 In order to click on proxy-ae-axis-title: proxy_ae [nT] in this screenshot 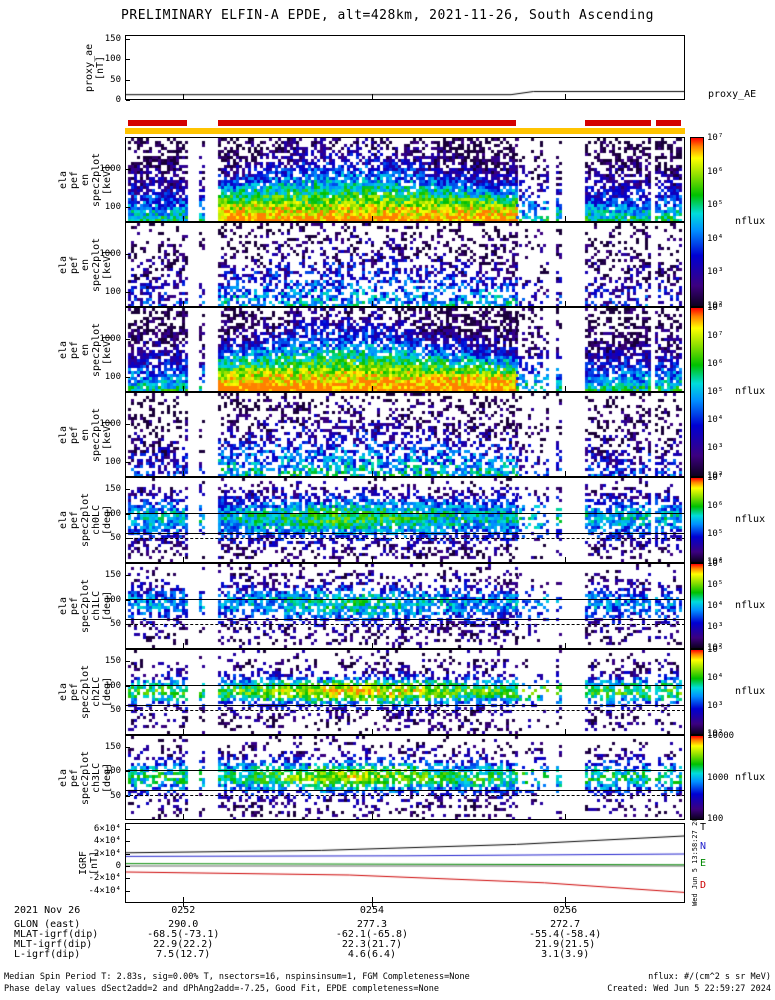, I will do `click(95, 67)`.